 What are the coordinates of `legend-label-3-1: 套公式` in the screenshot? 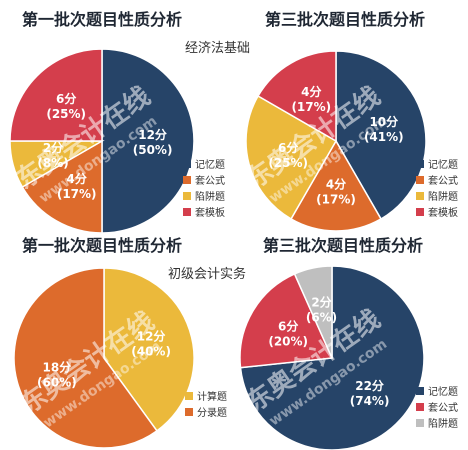 It's located at (443, 407).